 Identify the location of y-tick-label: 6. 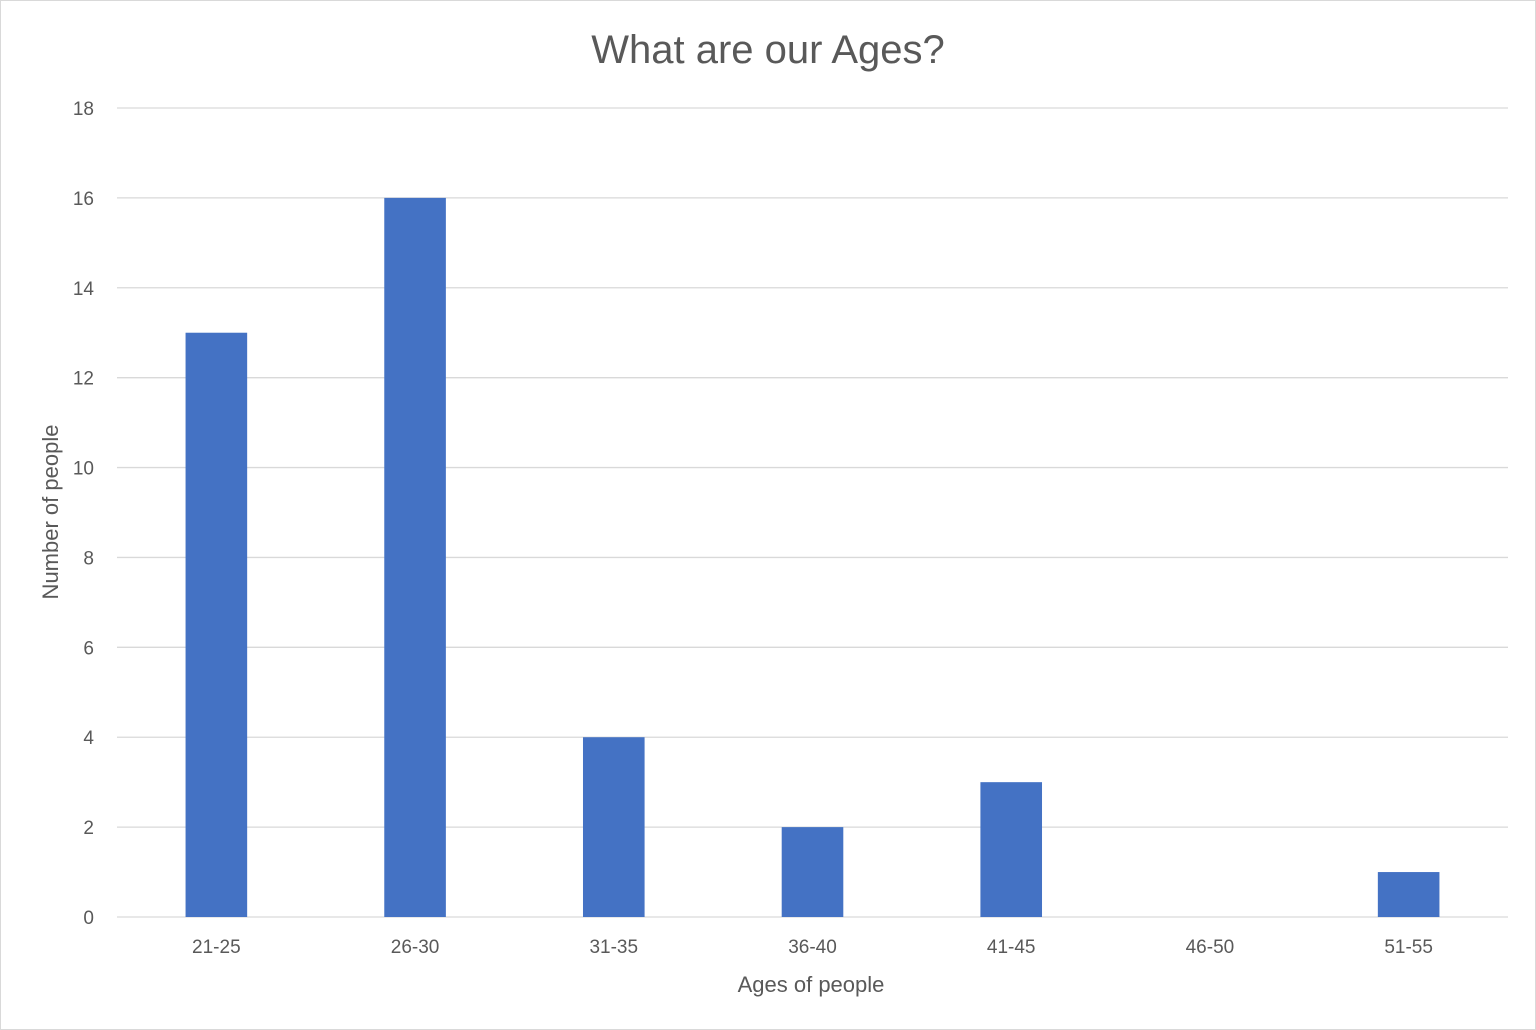
(88, 648).